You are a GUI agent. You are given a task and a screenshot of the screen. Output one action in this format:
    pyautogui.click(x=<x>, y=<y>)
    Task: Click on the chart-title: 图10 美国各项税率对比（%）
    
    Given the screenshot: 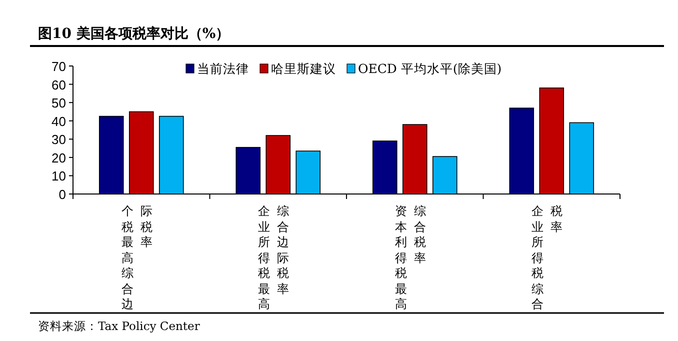 What is the action you would take?
    pyautogui.click(x=134, y=33)
    